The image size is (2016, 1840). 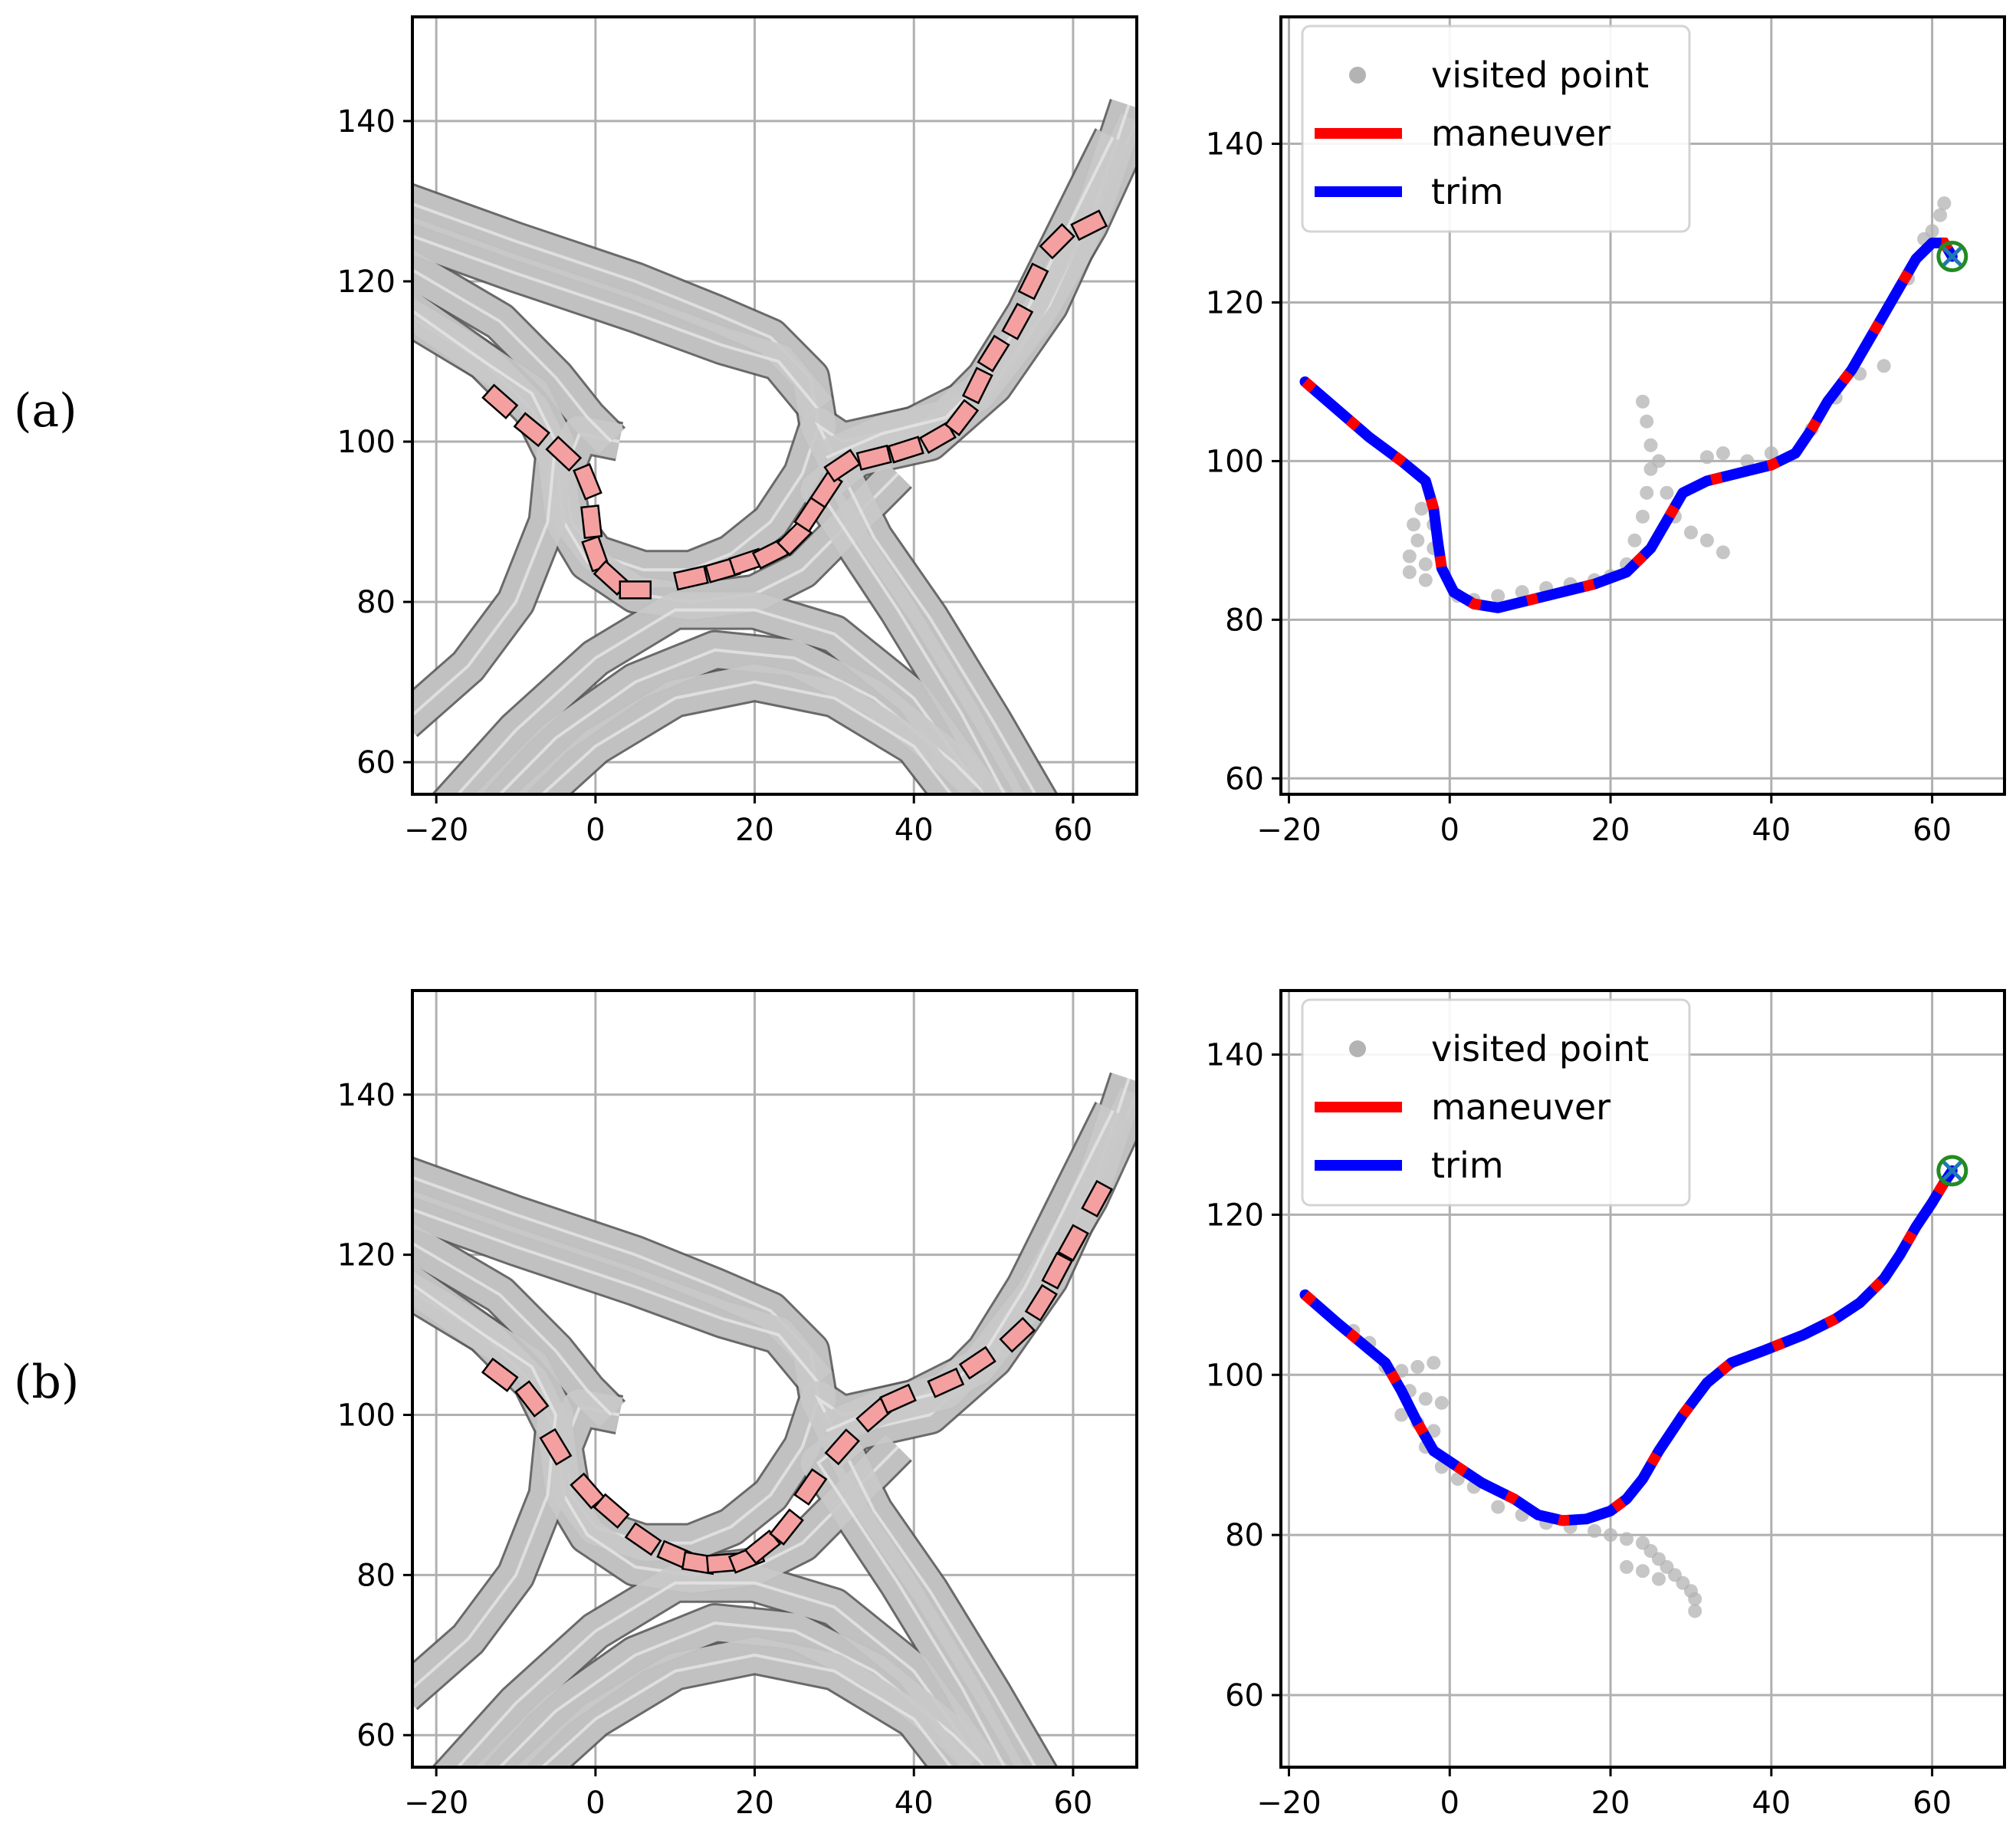 What do you see at coordinates (1610, 1803) in the screenshot?
I see `x-tick-label: 20` at bounding box center [1610, 1803].